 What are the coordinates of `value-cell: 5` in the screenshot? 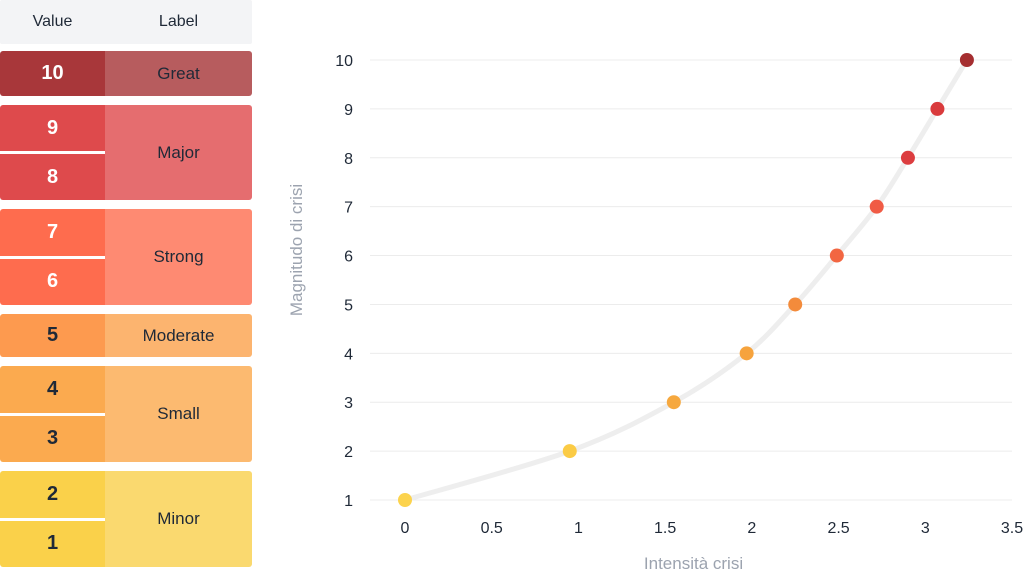 It's located at (52, 335).